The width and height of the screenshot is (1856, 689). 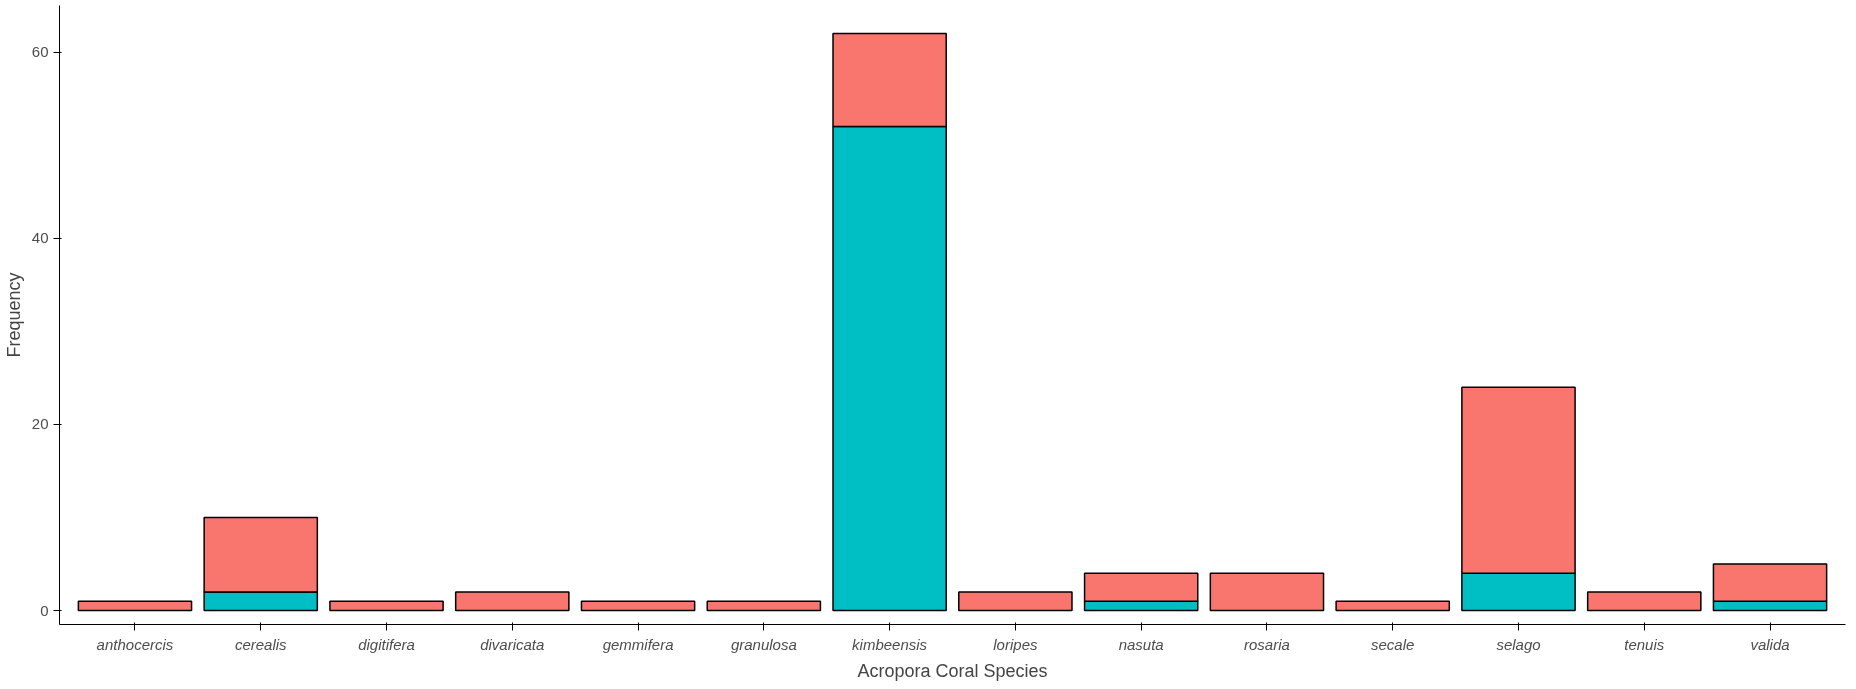 I want to click on y-tick-label: 20, so click(x=40, y=424).